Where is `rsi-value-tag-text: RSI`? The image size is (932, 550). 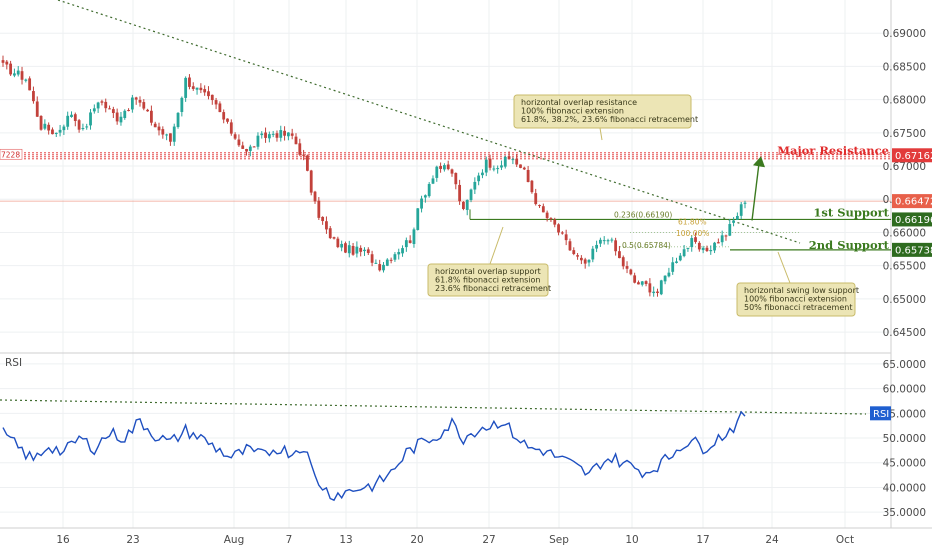 rsi-value-tag-text: RSI is located at coordinates (881, 414).